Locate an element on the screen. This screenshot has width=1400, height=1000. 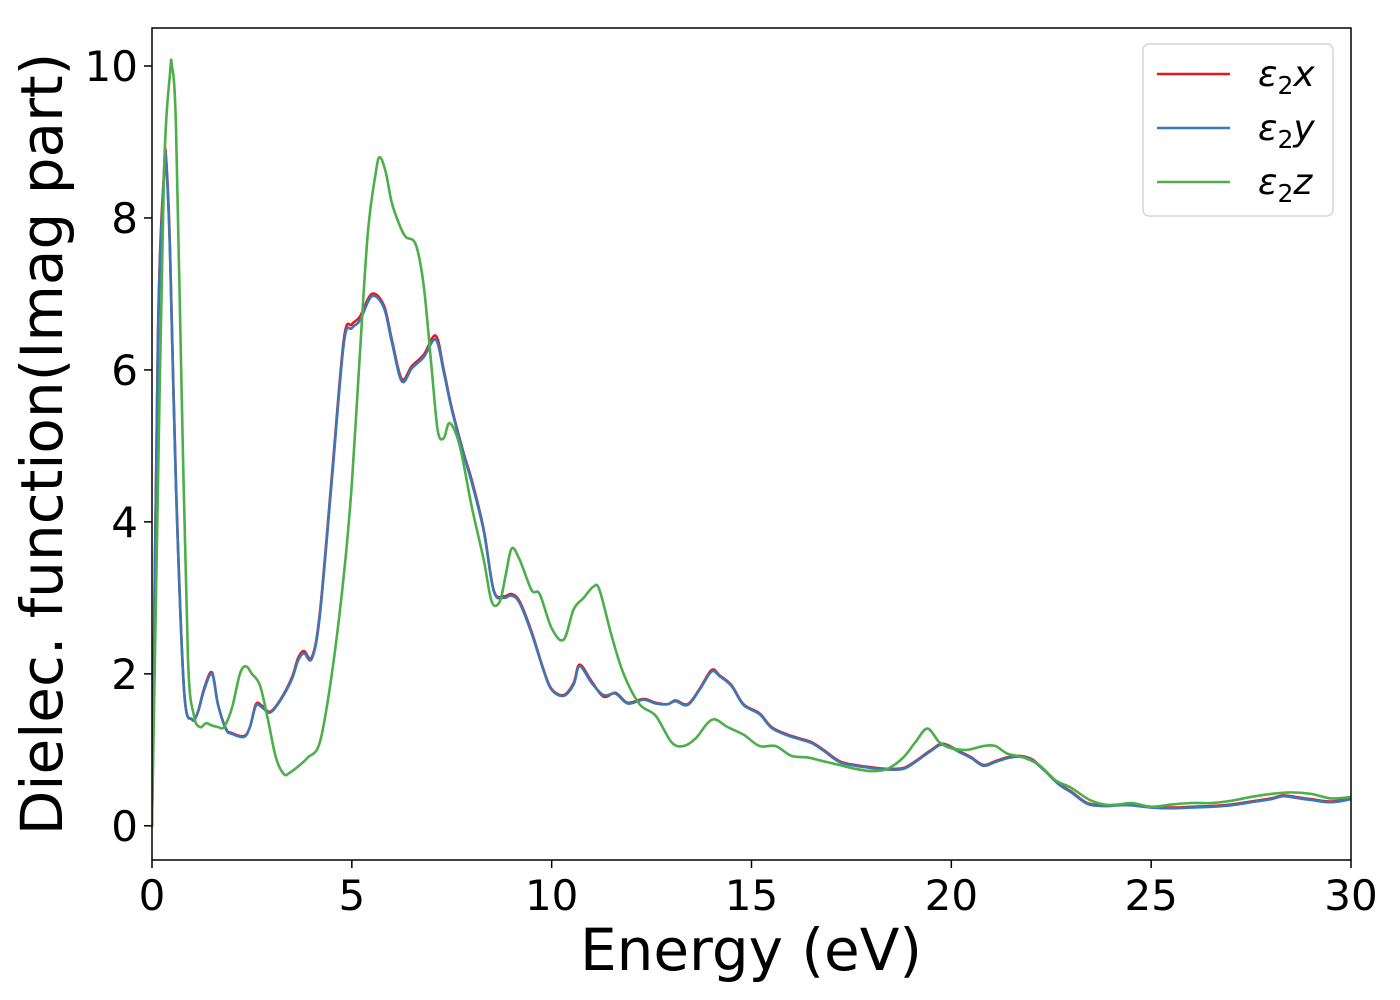
x-tick-label: 10 is located at coordinates (551, 895).